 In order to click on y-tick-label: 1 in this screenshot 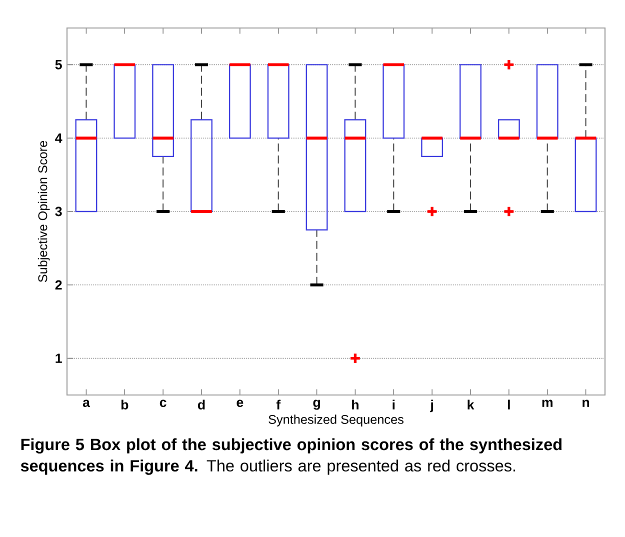, I will do `click(59, 358)`.